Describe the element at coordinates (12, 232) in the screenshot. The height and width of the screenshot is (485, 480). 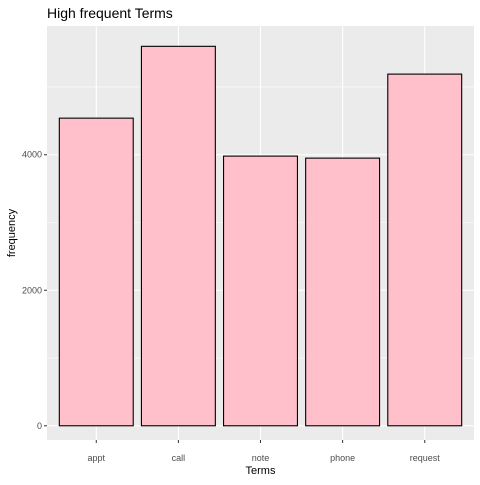
I see `y-axis-title: frequency` at that location.